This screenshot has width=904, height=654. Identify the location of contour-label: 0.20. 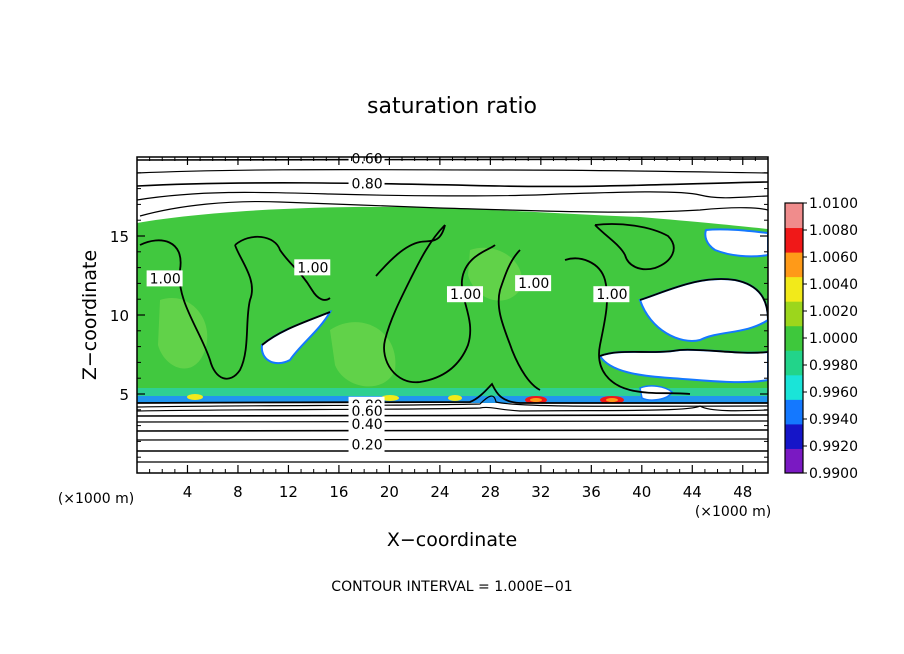
(367, 445).